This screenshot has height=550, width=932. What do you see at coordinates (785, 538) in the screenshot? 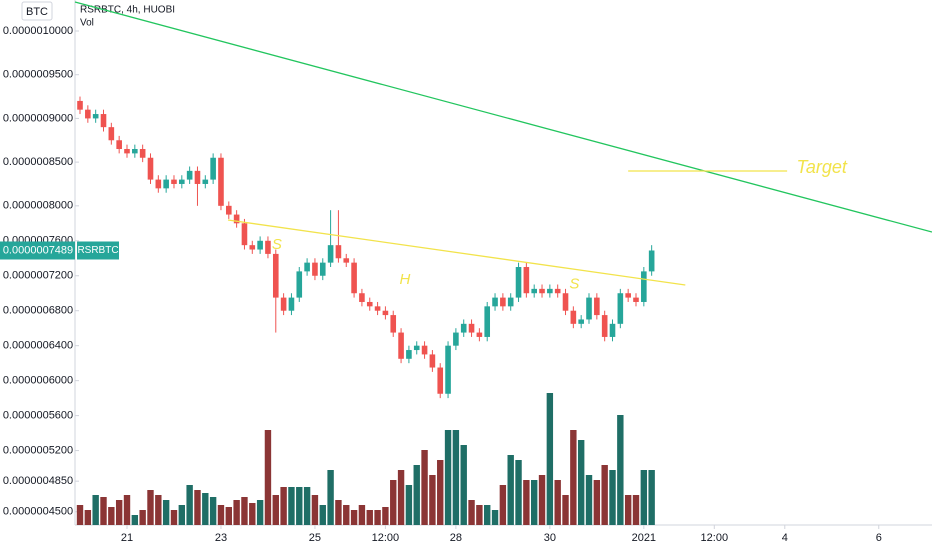
I see `x-tick-label: 4` at bounding box center [785, 538].